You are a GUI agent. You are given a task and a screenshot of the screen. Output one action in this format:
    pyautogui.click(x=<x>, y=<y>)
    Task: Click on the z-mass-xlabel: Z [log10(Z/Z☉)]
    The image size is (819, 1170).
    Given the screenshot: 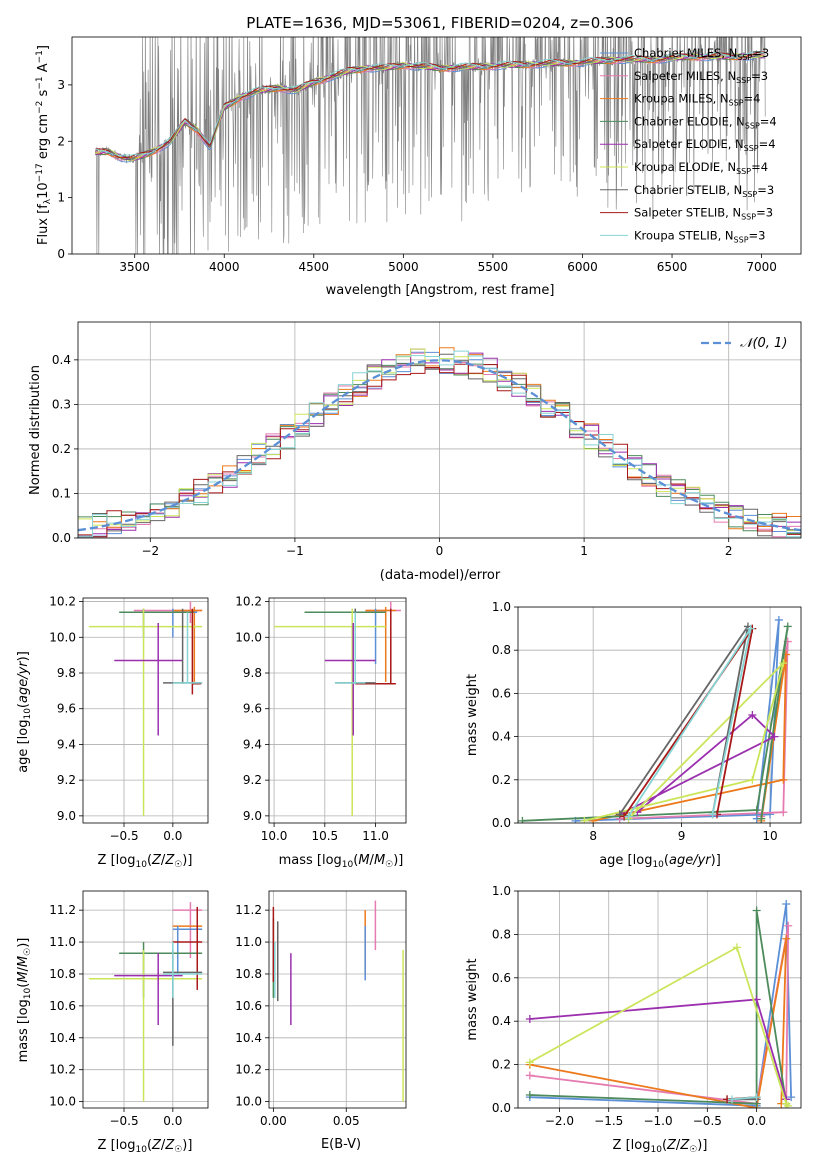 What is the action you would take?
    pyautogui.click(x=145, y=1146)
    